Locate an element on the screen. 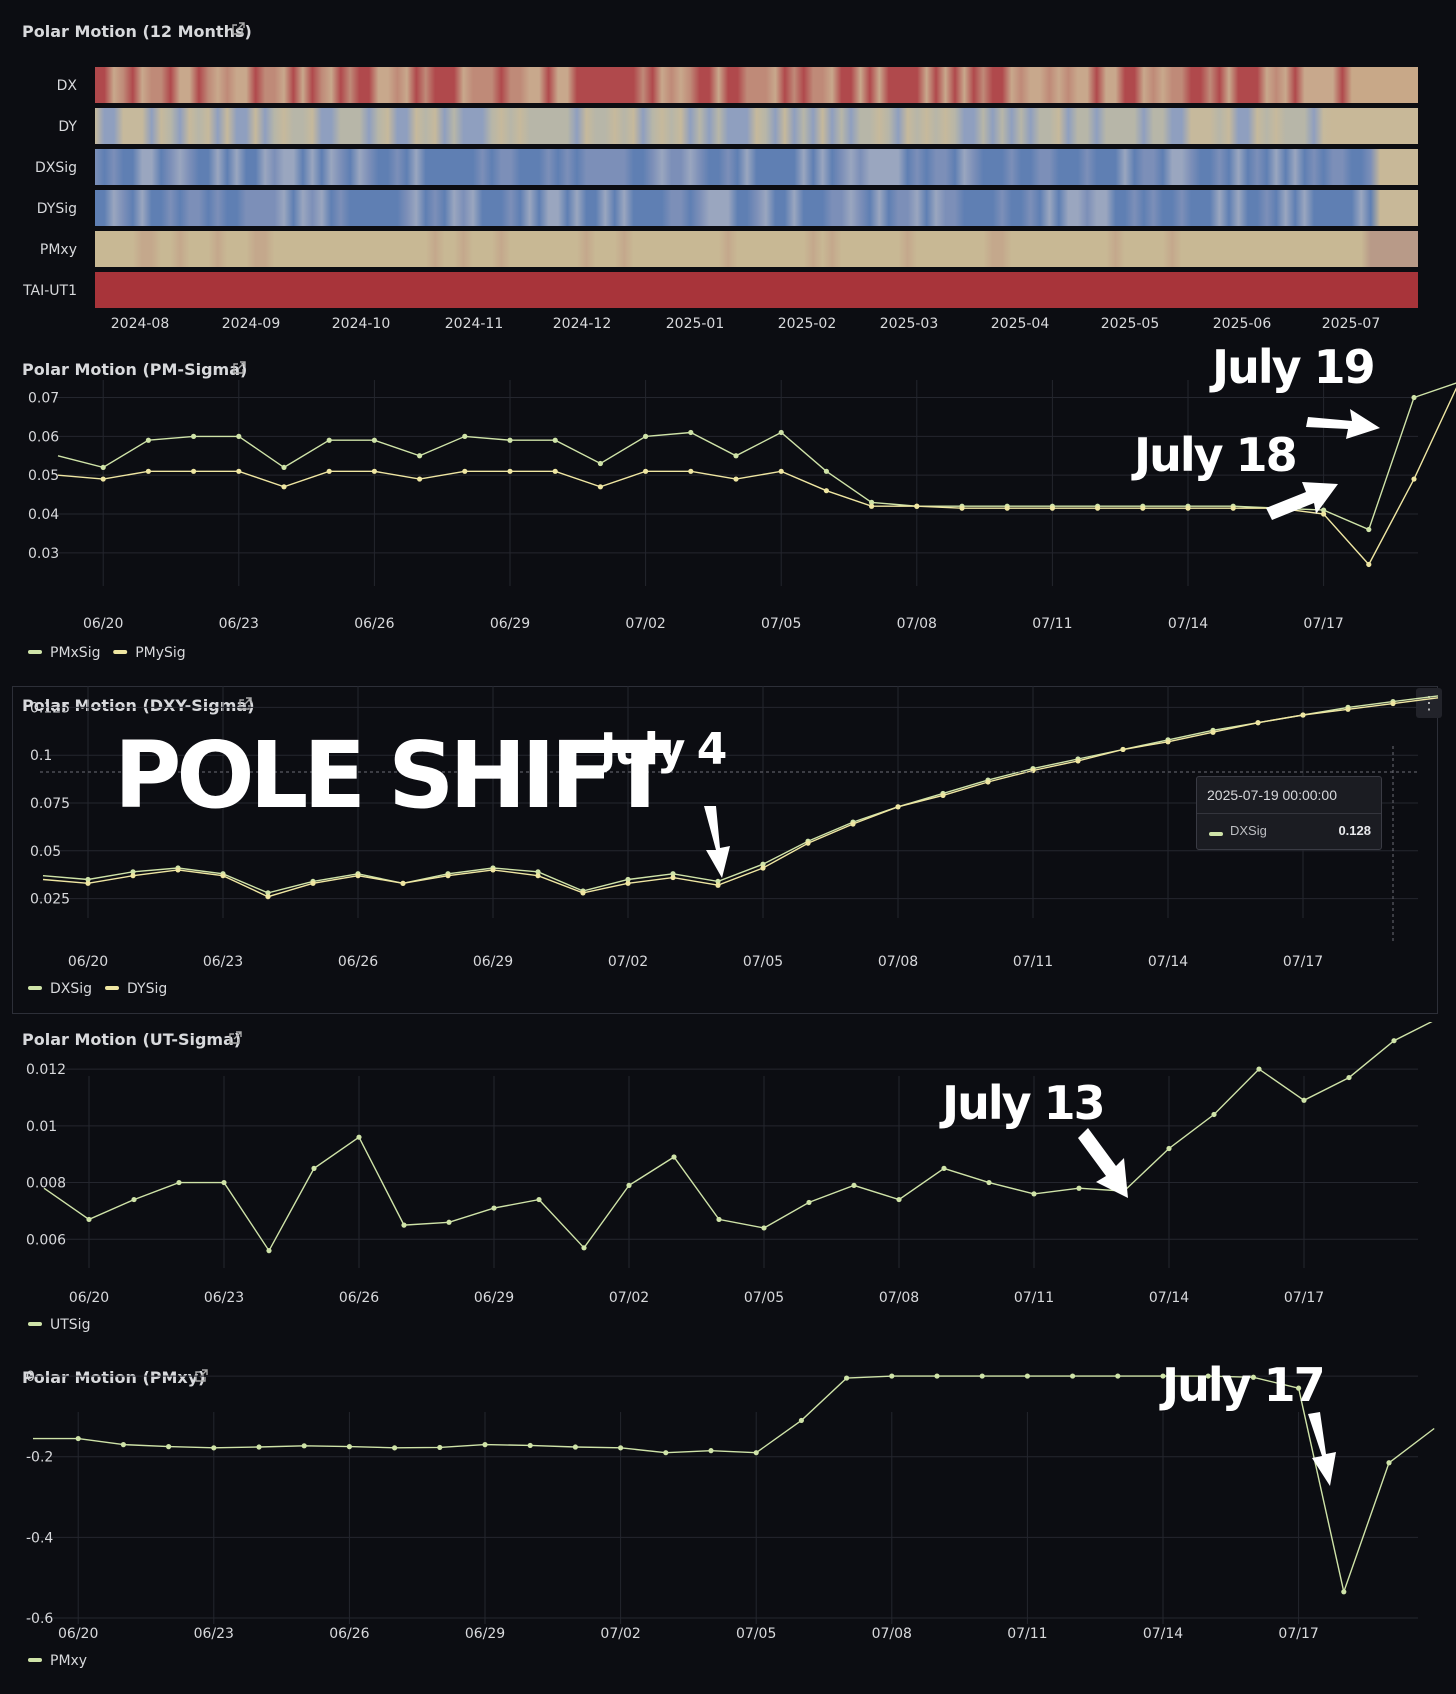 The height and width of the screenshot is (1694, 1456). y-tick-label: 0.1 is located at coordinates (41, 756).